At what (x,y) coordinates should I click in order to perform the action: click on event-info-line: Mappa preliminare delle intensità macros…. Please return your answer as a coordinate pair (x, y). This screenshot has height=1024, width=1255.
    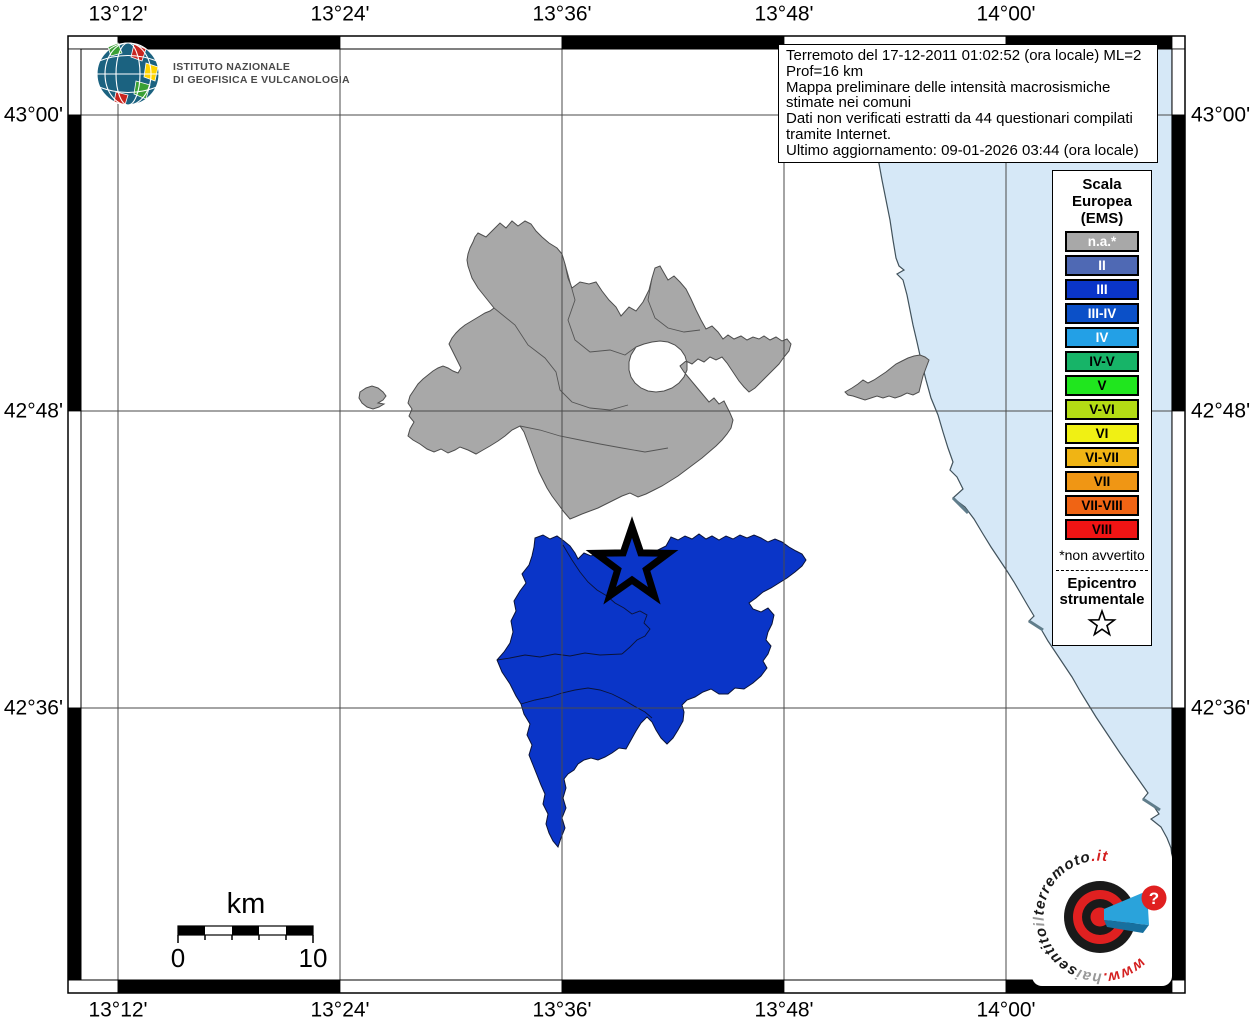
    Looking at the image, I should click on (948, 95).